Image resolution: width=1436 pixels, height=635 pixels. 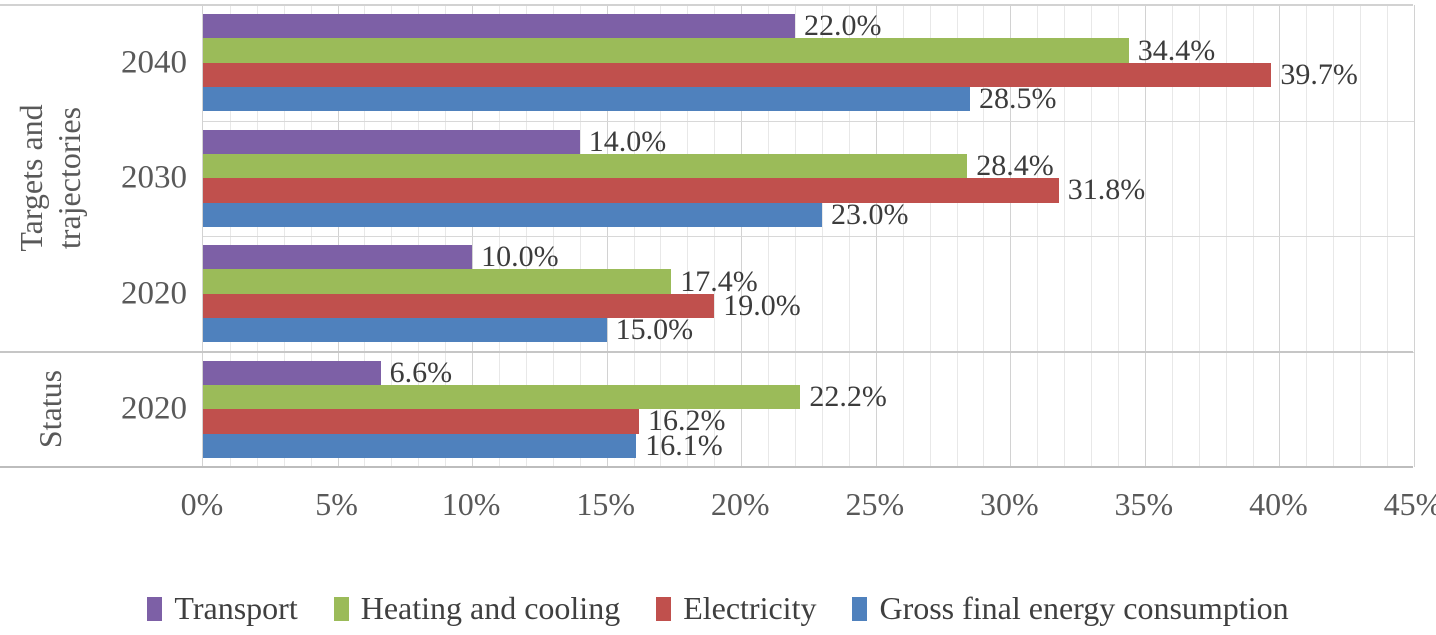 I want to click on axis-group-label-status: Status, so click(x=50, y=409).